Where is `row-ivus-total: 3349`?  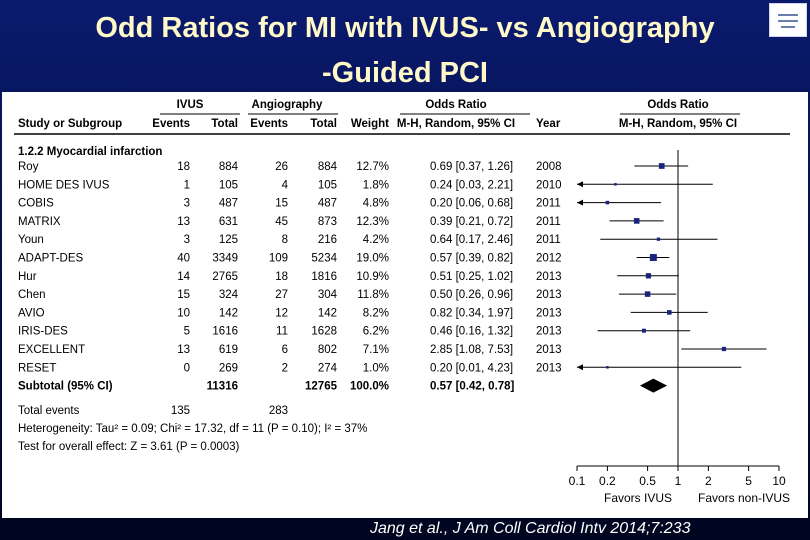 row-ivus-total: 3349 is located at coordinates (225, 259).